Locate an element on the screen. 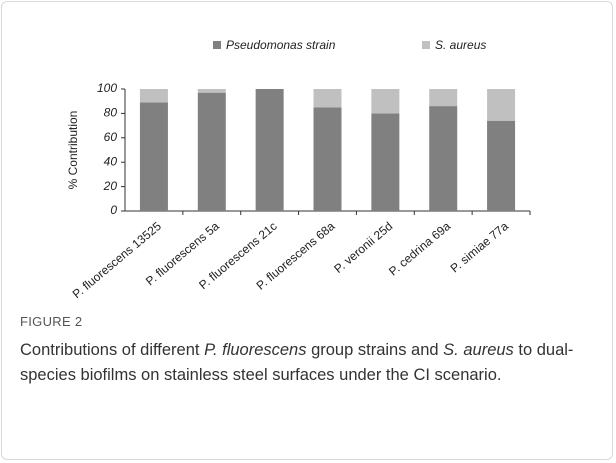 Image resolution: width=616 pixels, height=463 pixels. y-tick-label: 40 is located at coordinates (111, 161).